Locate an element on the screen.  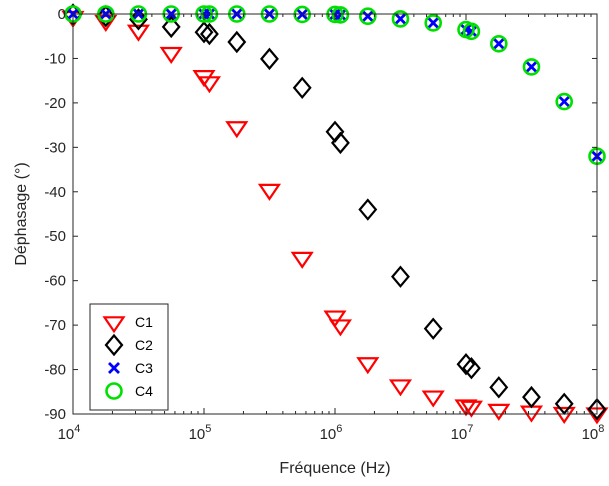
x-tick-label: 10⁴ is located at coordinates (69, 433).